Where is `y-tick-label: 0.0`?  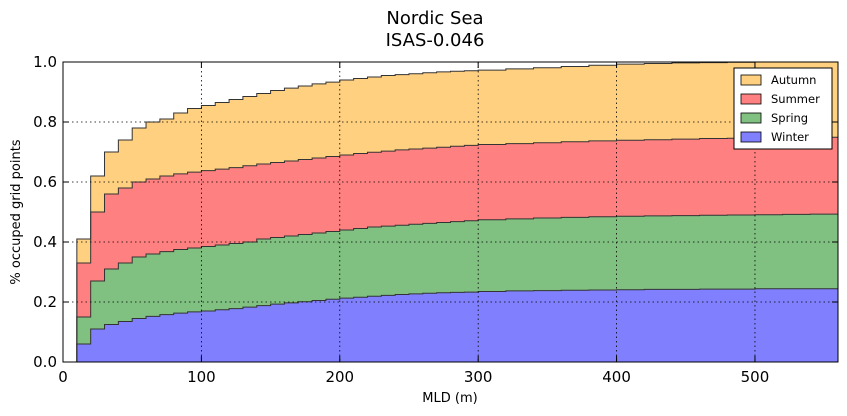 y-tick-label: 0.0 is located at coordinates (45, 362).